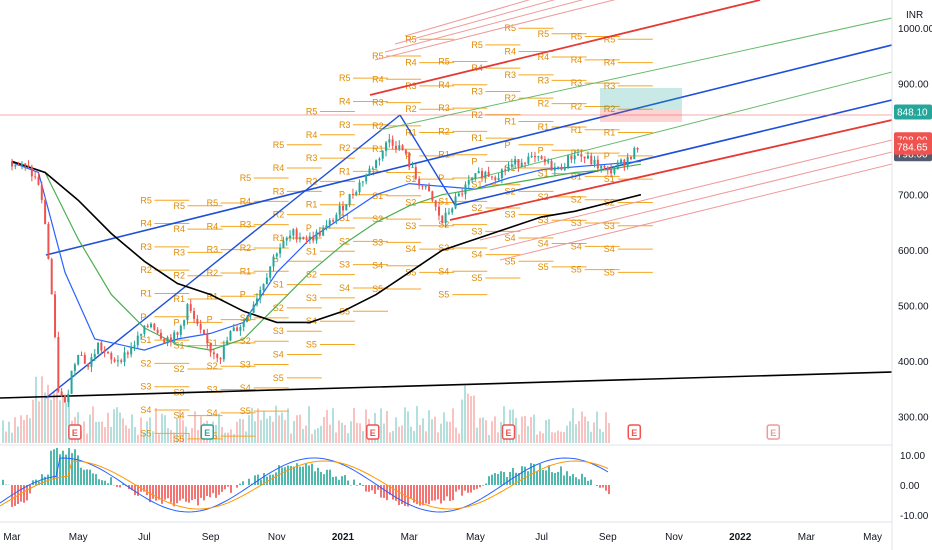 This screenshot has width=932, height=550. I want to click on price-tag-label: 798.00, so click(912, 154).